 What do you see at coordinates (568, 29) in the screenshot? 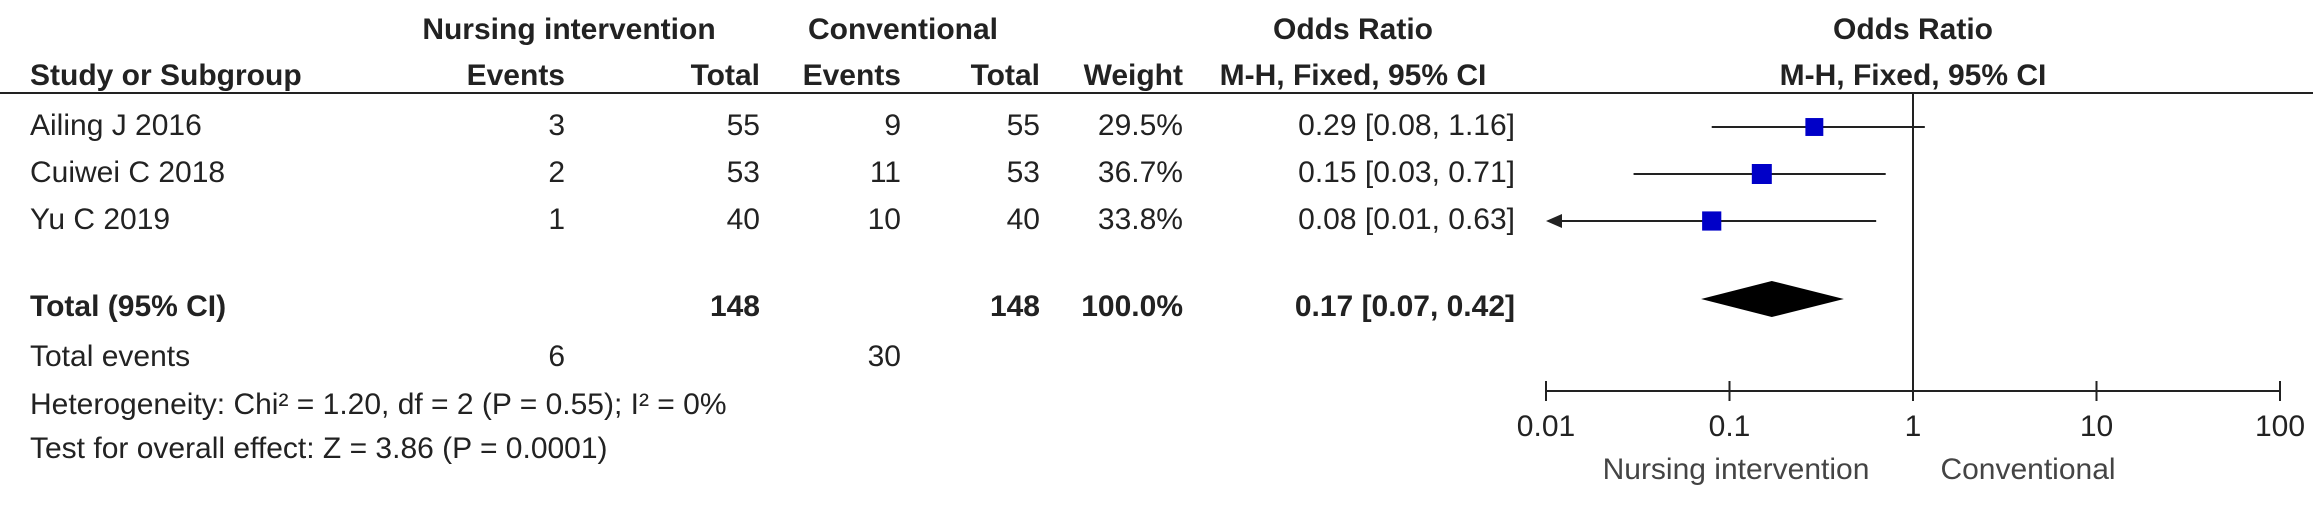
I see `group1-header: Nursing intervention` at bounding box center [568, 29].